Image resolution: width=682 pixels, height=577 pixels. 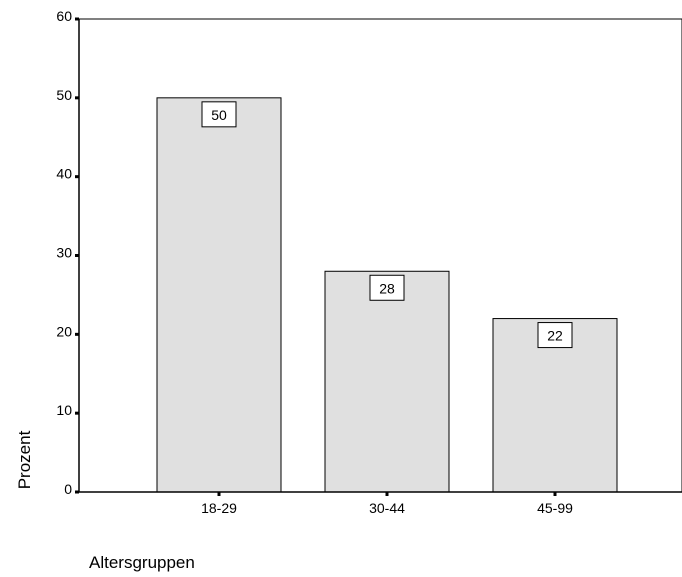 I want to click on y-axis-title: Prozent, so click(x=24, y=459).